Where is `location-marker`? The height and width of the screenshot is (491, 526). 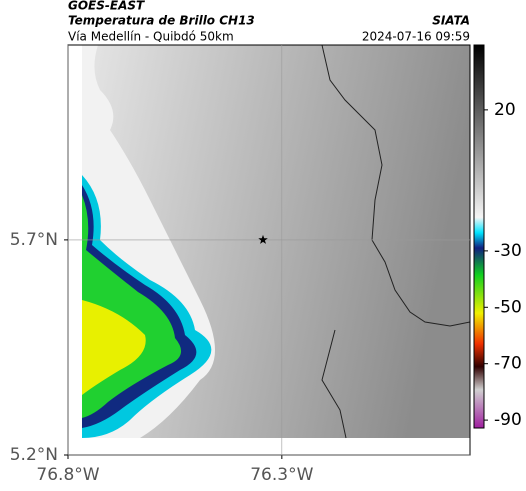 location-marker is located at coordinates (263, 239).